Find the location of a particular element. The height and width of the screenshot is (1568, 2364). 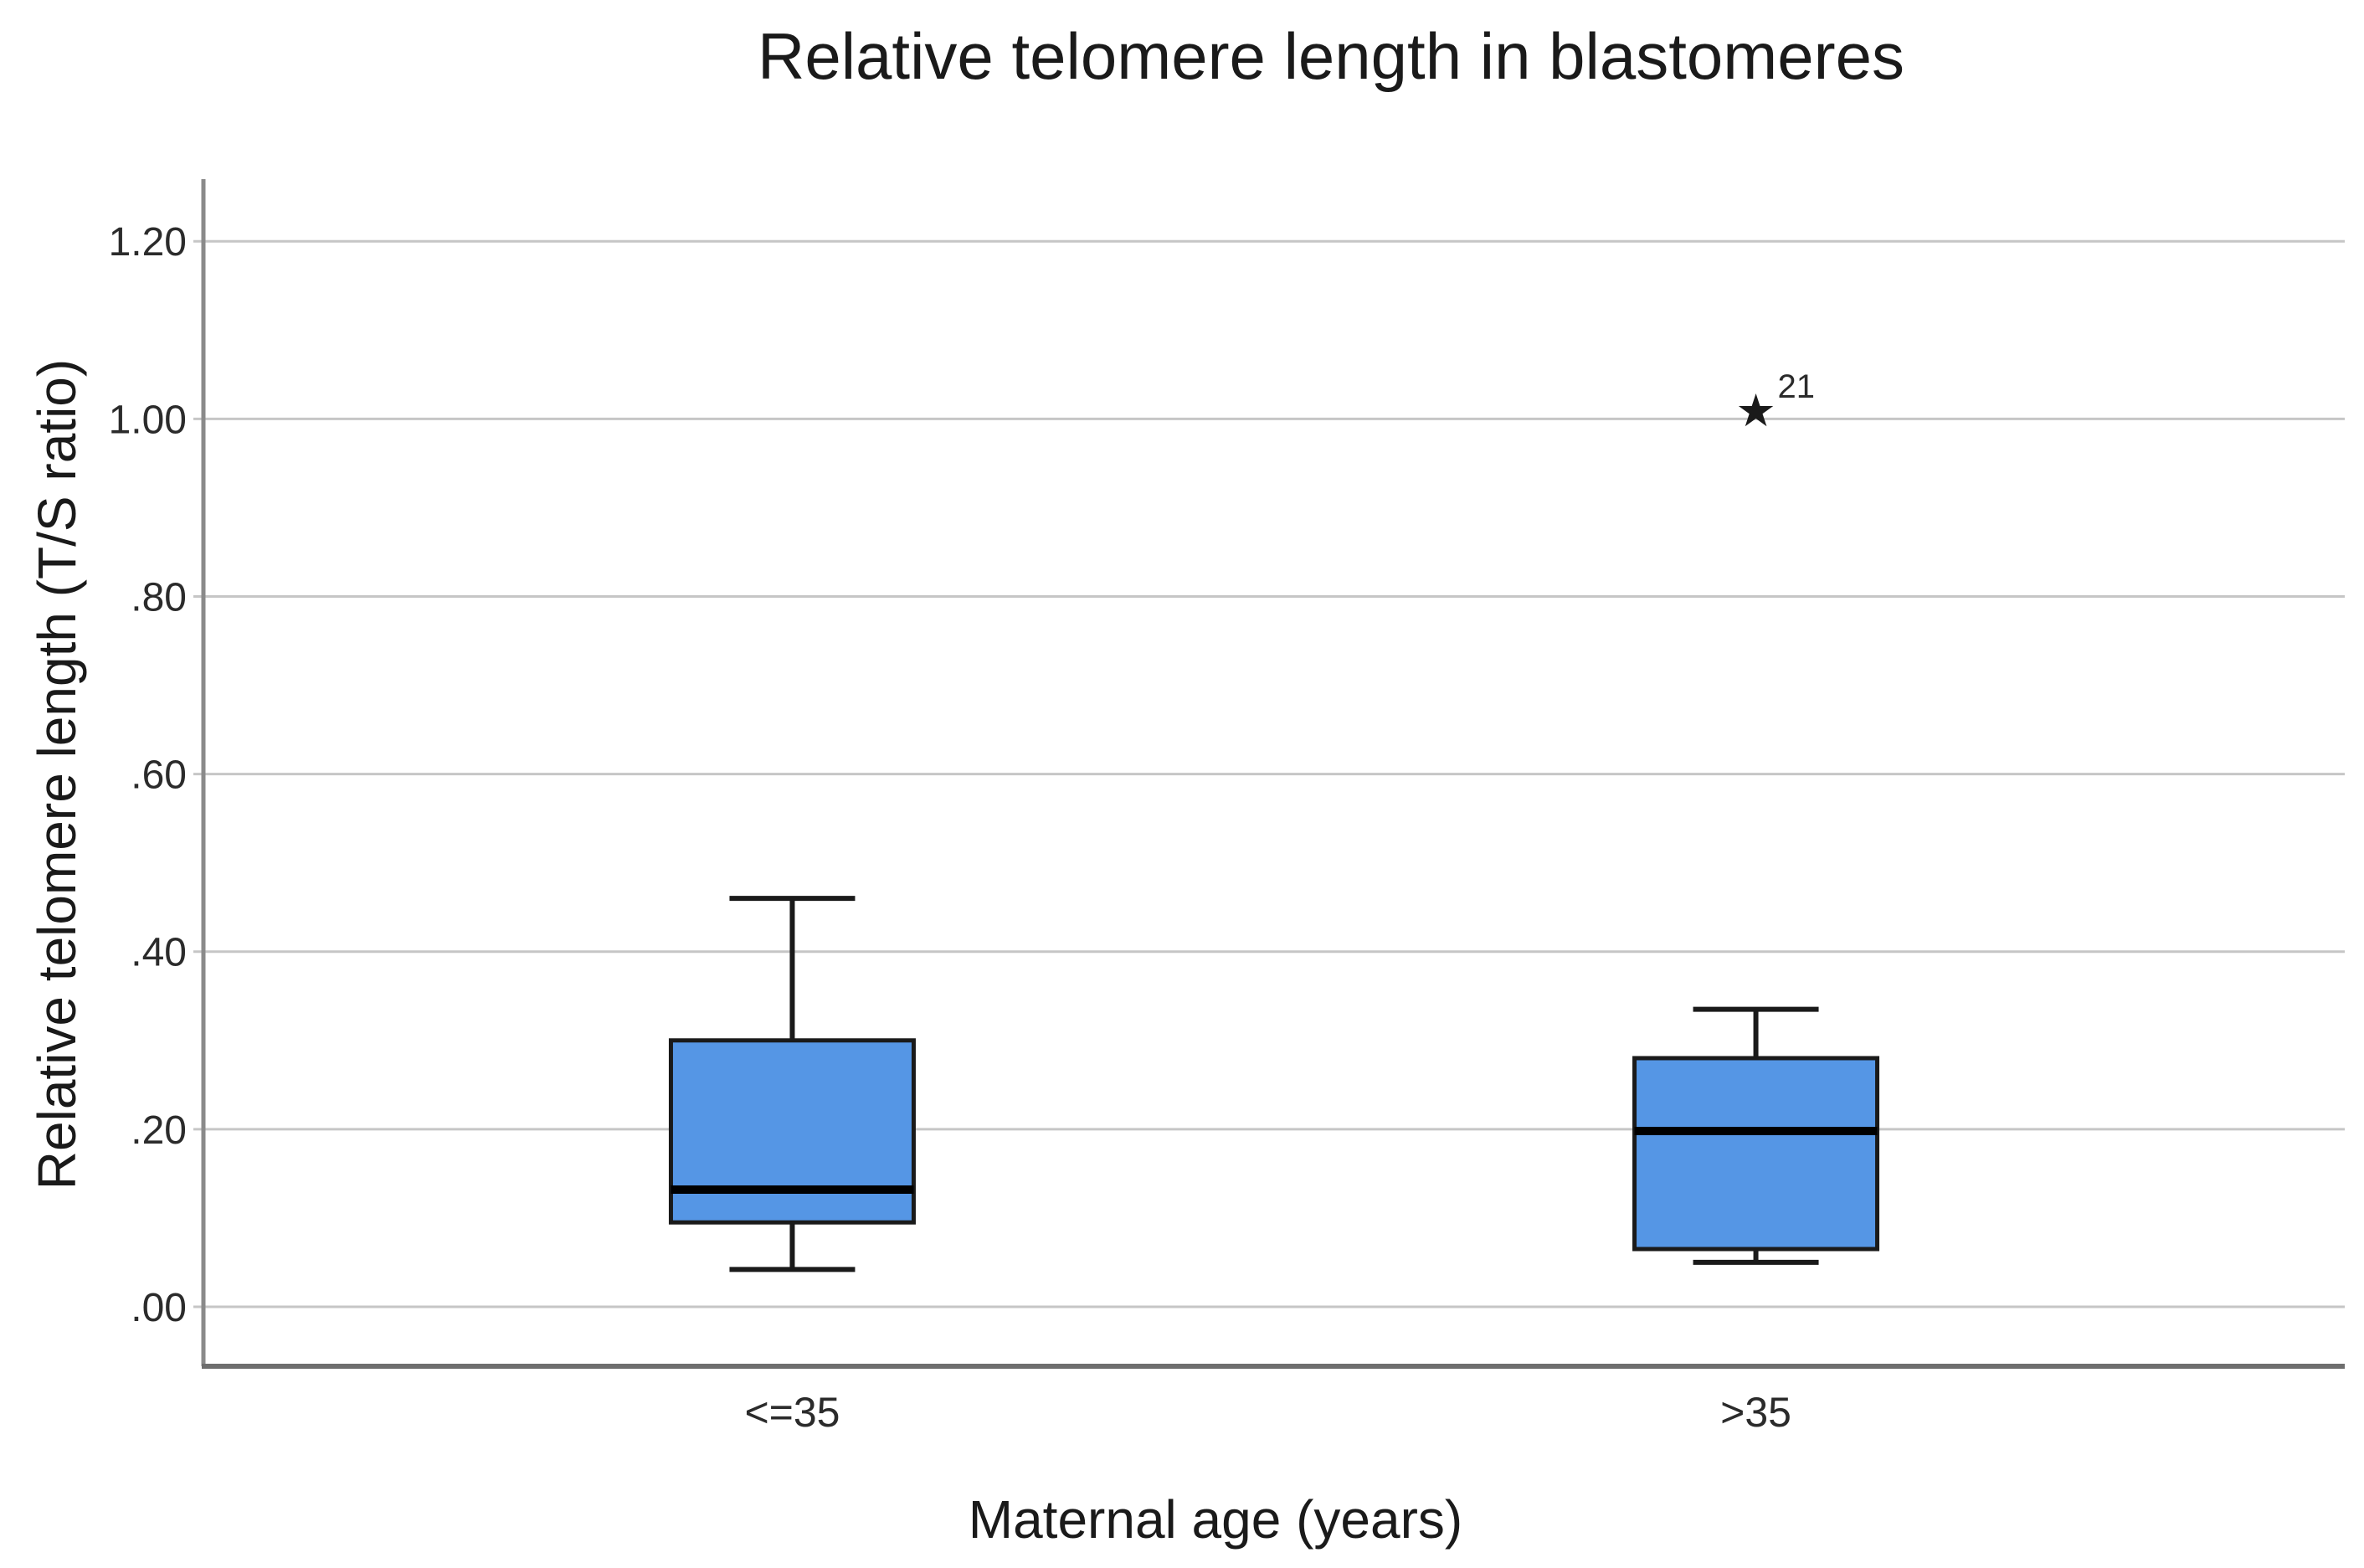

x-tick-label: >35 is located at coordinates (1756, 1412).